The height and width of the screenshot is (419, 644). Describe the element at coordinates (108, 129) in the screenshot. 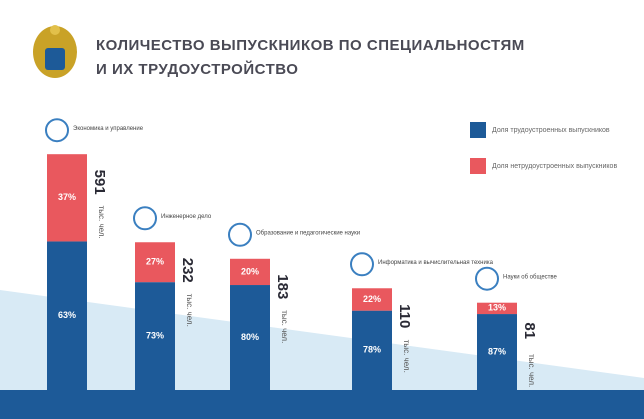

I see `category-label: Экономика и управление` at that location.